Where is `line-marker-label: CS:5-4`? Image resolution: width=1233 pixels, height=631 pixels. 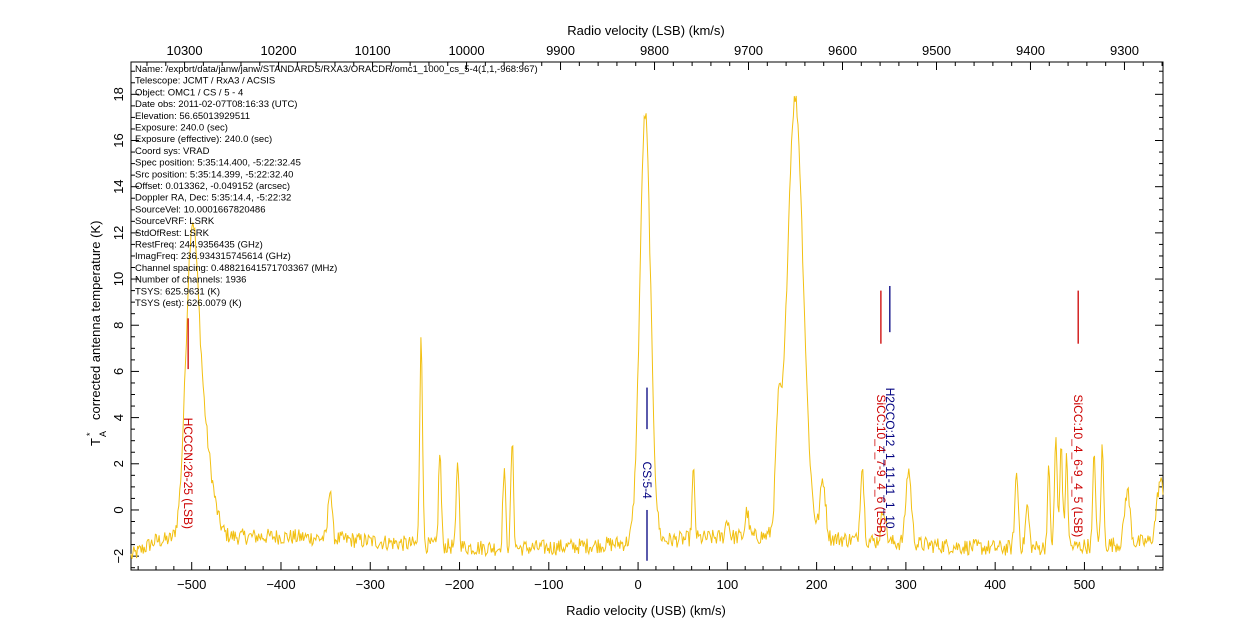
line-marker-label: CS:5-4 is located at coordinates (647, 480).